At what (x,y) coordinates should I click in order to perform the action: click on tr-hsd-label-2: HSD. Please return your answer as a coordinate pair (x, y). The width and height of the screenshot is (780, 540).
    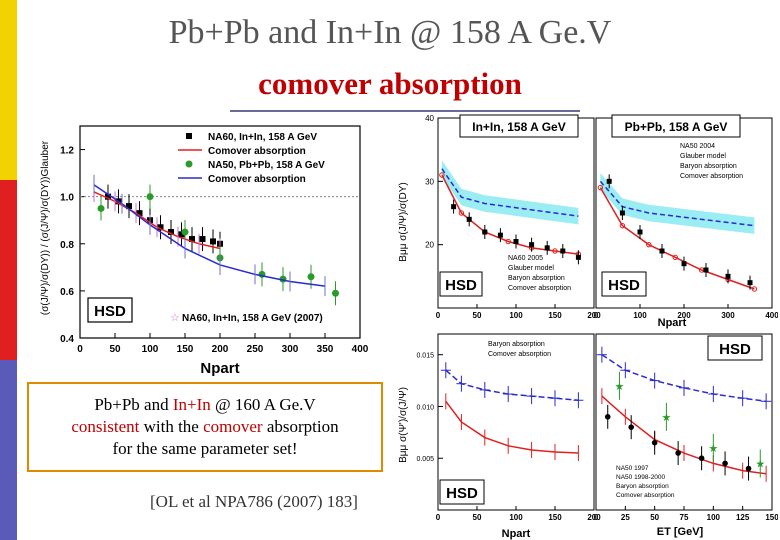
    Looking at the image, I should click on (624, 285).